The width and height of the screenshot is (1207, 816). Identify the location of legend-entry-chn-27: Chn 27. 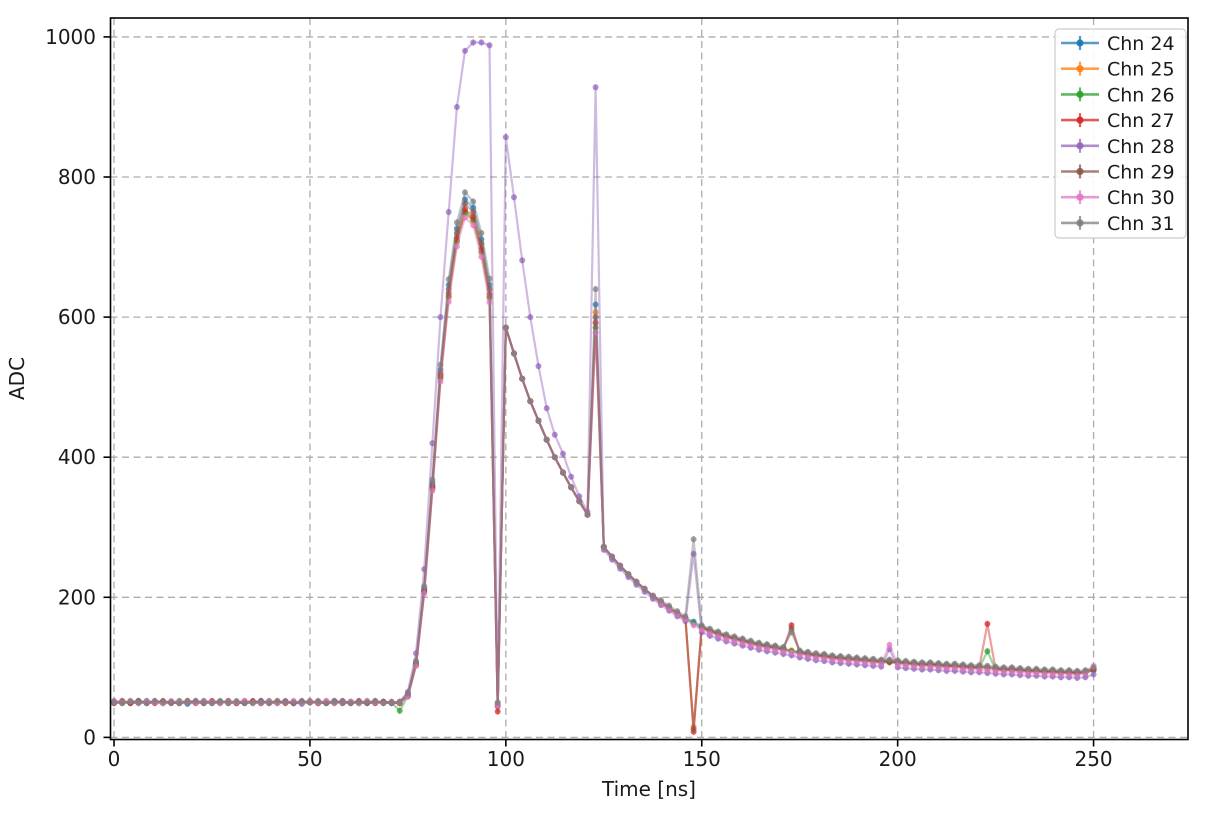
(1118, 121).